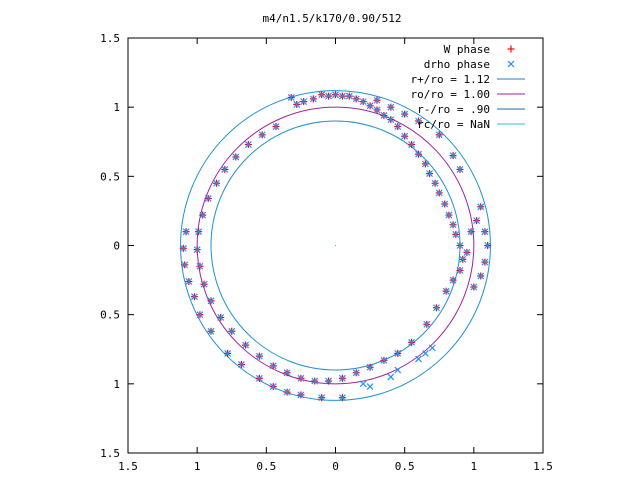 This screenshot has width=640, height=480. Describe the element at coordinates (331, 18) in the screenshot. I see `chart-title: m4/n1.5/k170/0.90/512` at that location.